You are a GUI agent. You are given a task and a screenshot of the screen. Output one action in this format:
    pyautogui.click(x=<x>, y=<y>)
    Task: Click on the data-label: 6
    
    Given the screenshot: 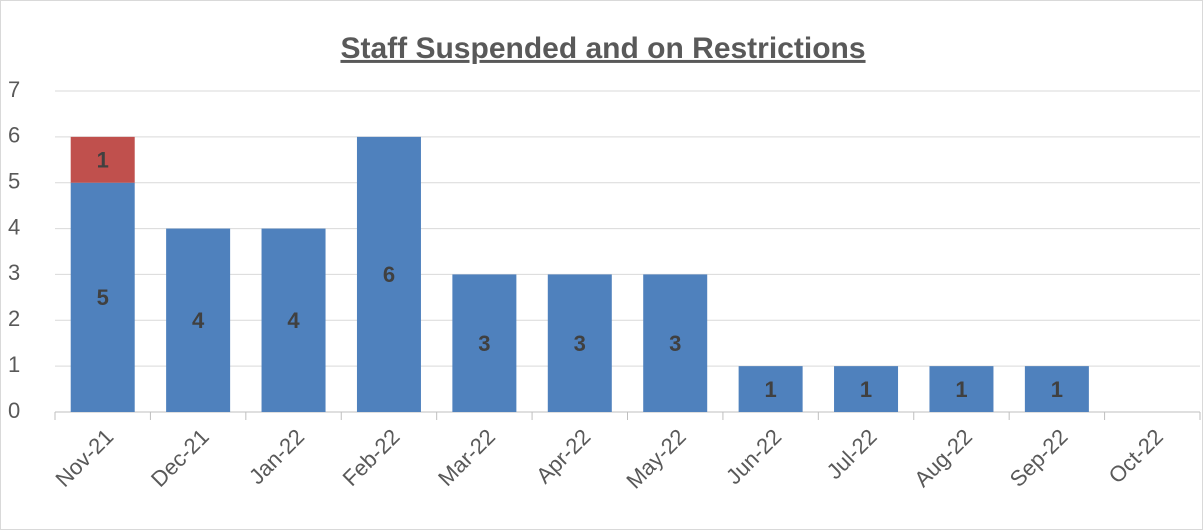 What is the action you would take?
    pyautogui.click(x=389, y=274)
    